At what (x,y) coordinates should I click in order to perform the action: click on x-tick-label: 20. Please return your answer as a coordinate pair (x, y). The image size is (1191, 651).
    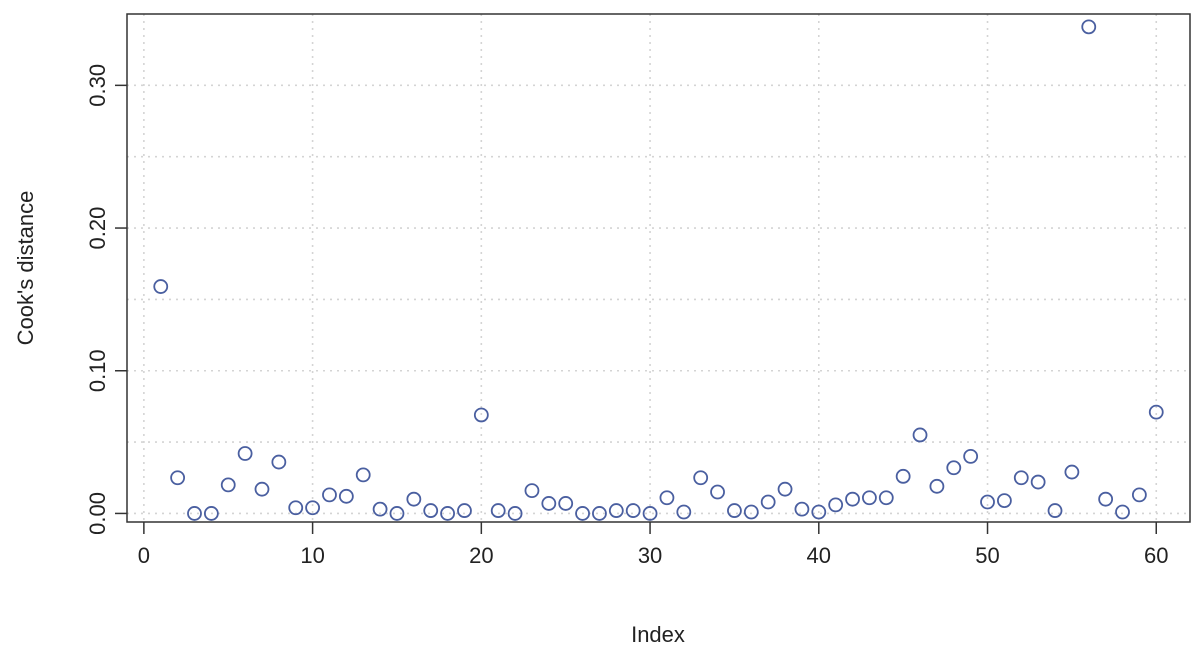
    Looking at the image, I should click on (481, 555).